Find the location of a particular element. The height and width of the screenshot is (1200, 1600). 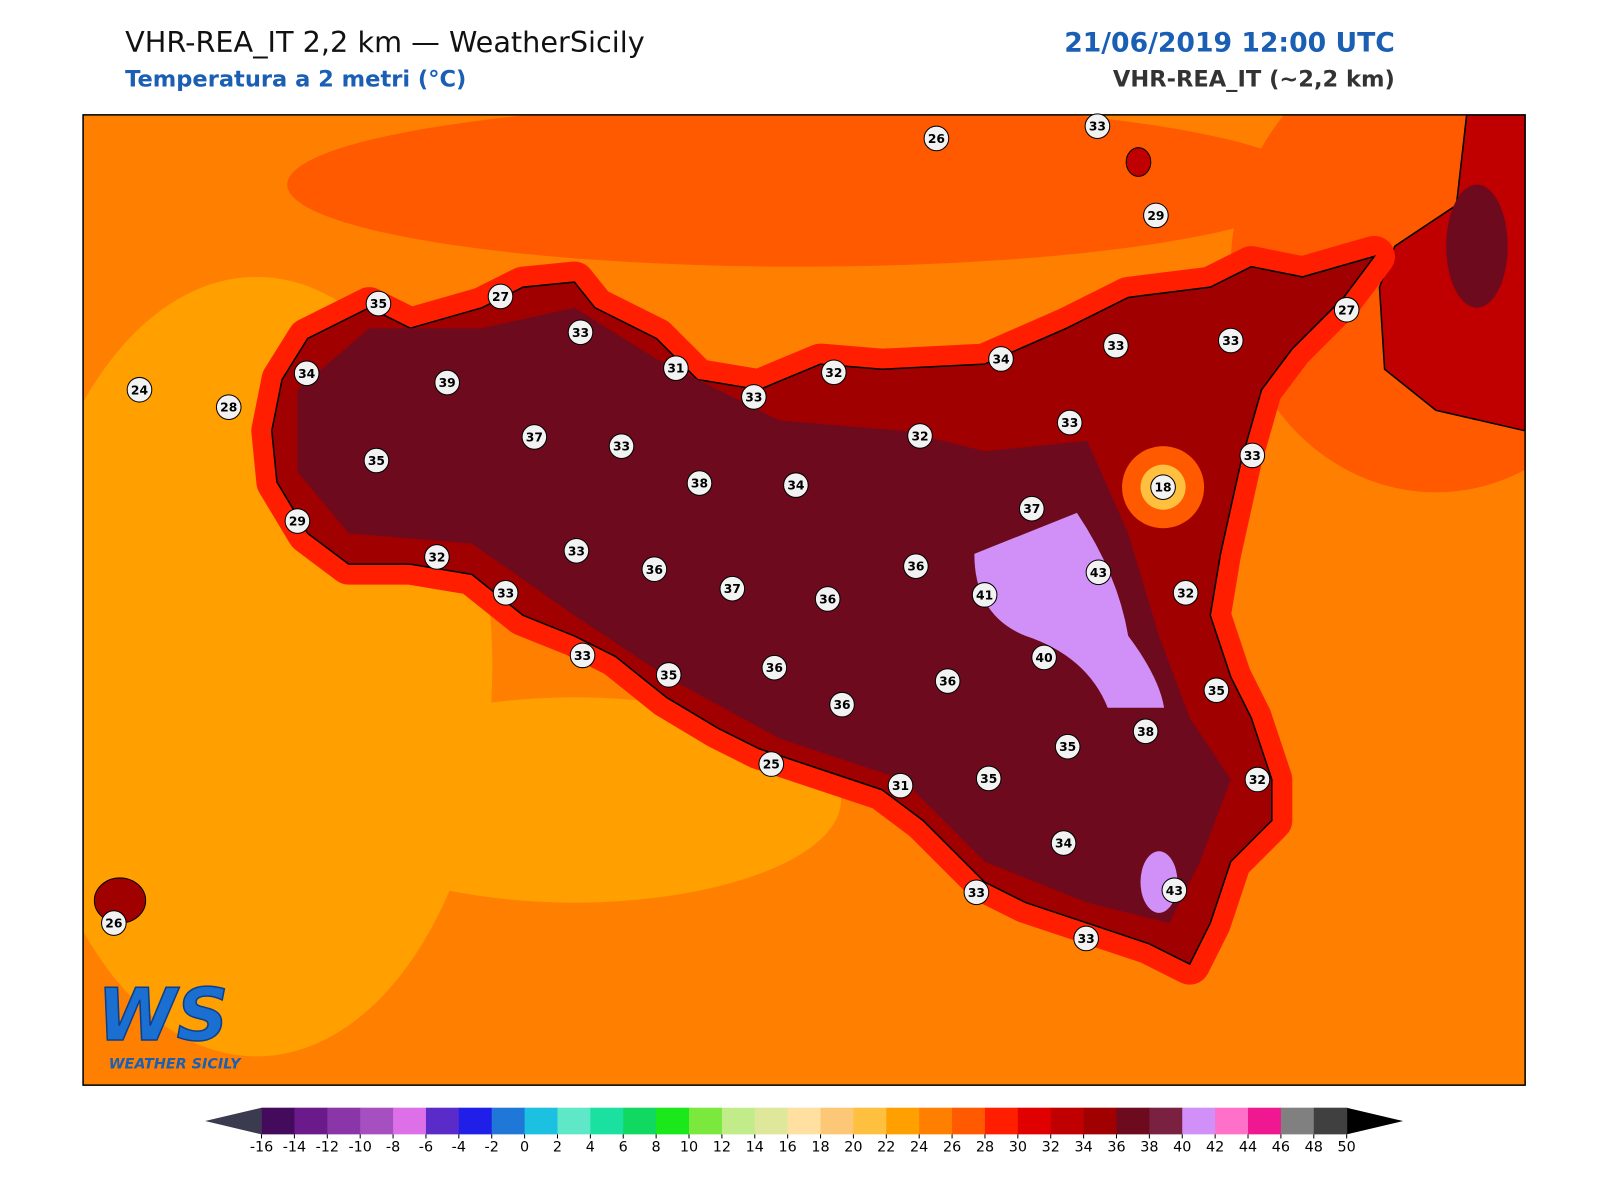

station-value: 35 is located at coordinates (668, 675).